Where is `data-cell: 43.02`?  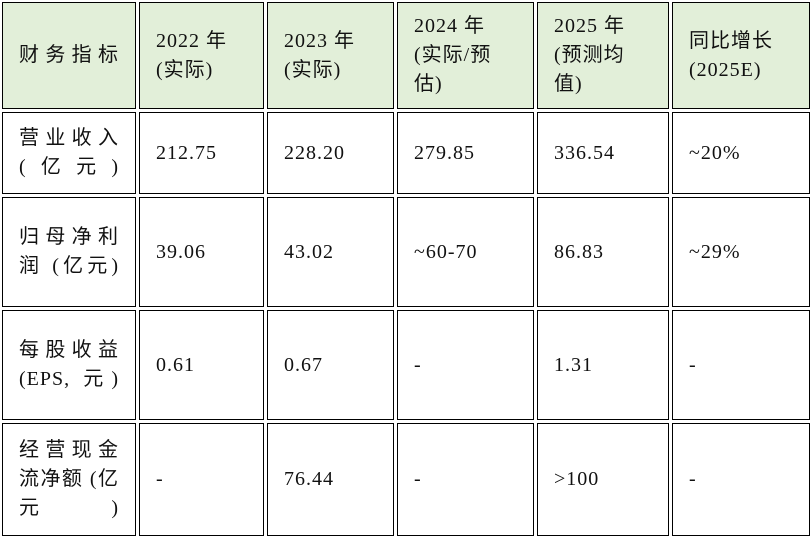
data-cell: 43.02 is located at coordinates (330, 252).